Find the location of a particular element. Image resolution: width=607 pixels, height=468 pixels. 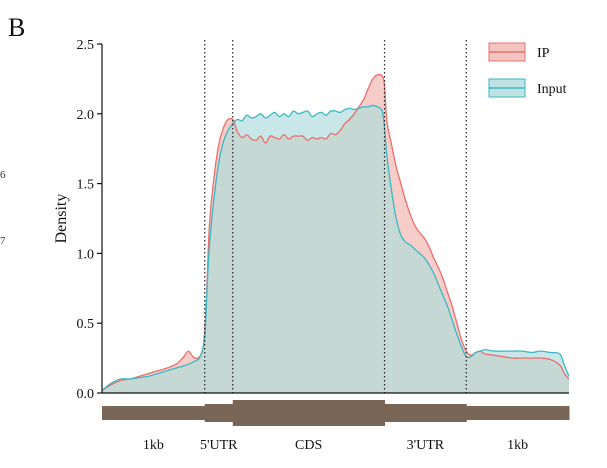

legend-label-input: Input is located at coordinates (552, 89).